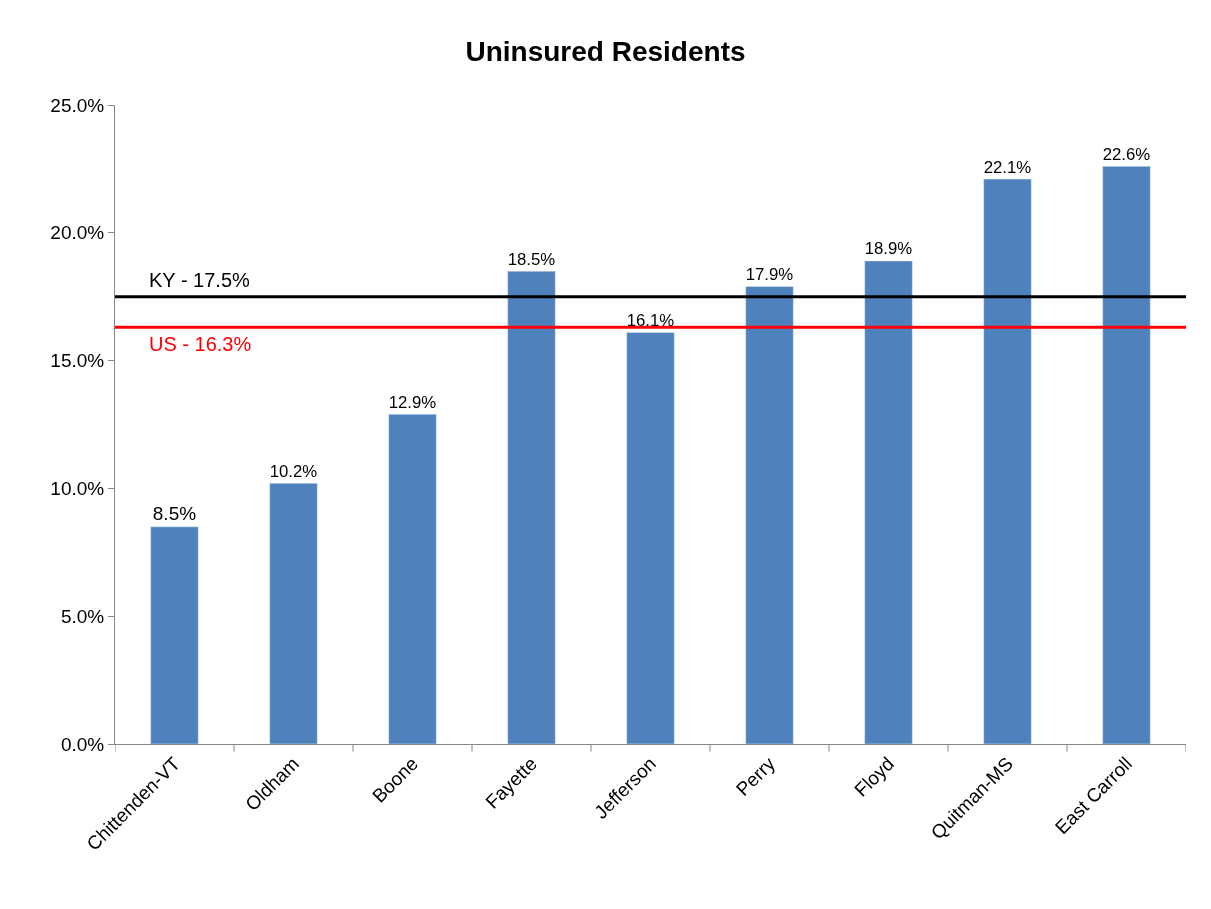 The height and width of the screenshot is (909, 1211). What do you see at coordinates (82, 744) in the screenshot?
I see `y-tick-label: 0.0%` at bounding box center [82, 744].